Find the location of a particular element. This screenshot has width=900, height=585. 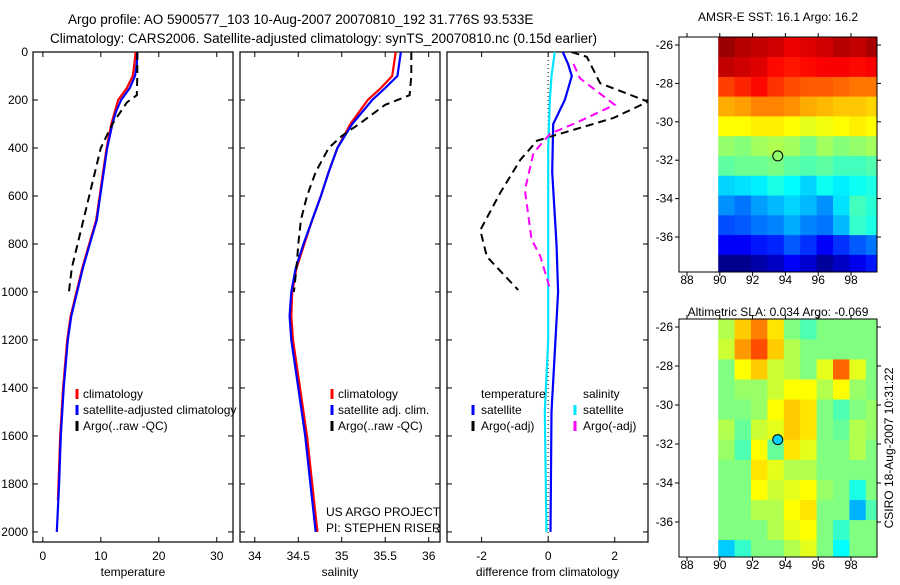

y-tick-label: 0 is located at coordinates (24, 52).